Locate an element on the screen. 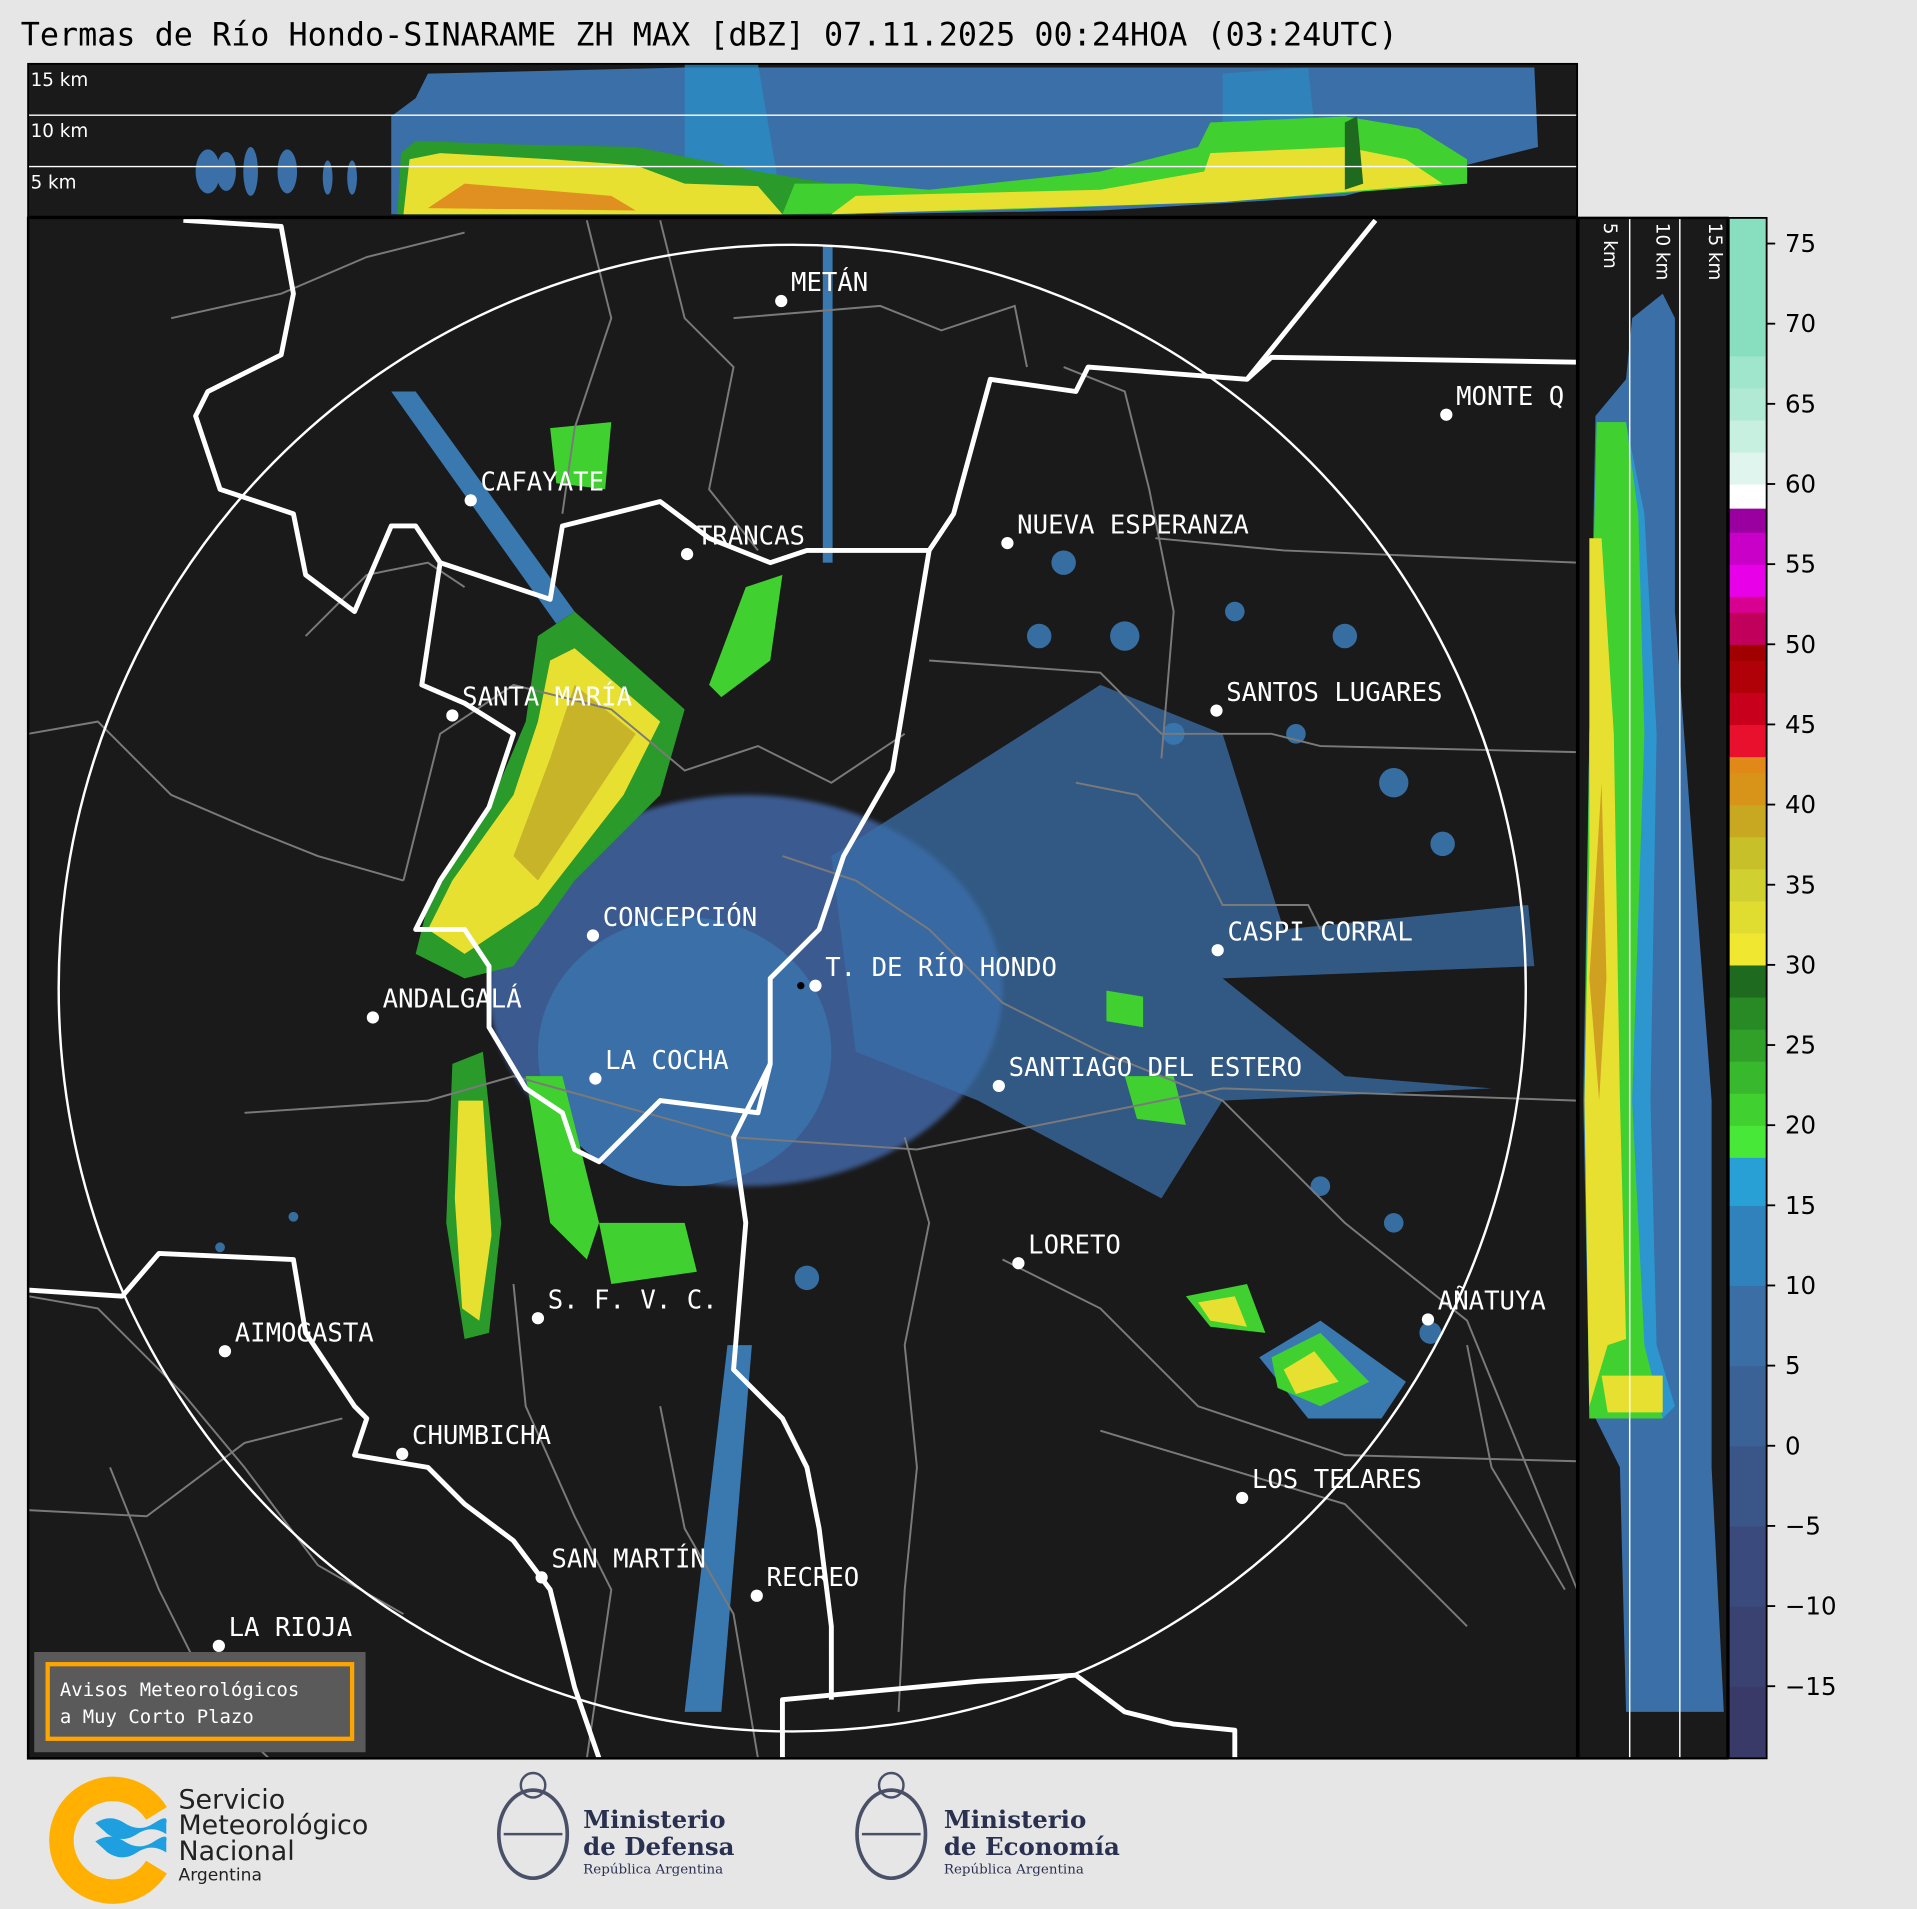 This screenshot has width=1917, height=1909. smn-logo-text: Argentina is located at coordinates (219, 1876).